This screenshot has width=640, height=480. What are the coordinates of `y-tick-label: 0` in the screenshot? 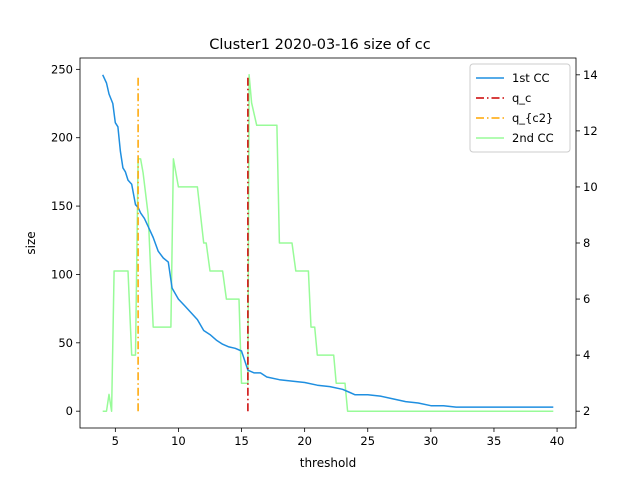 It's located at (69, 411).